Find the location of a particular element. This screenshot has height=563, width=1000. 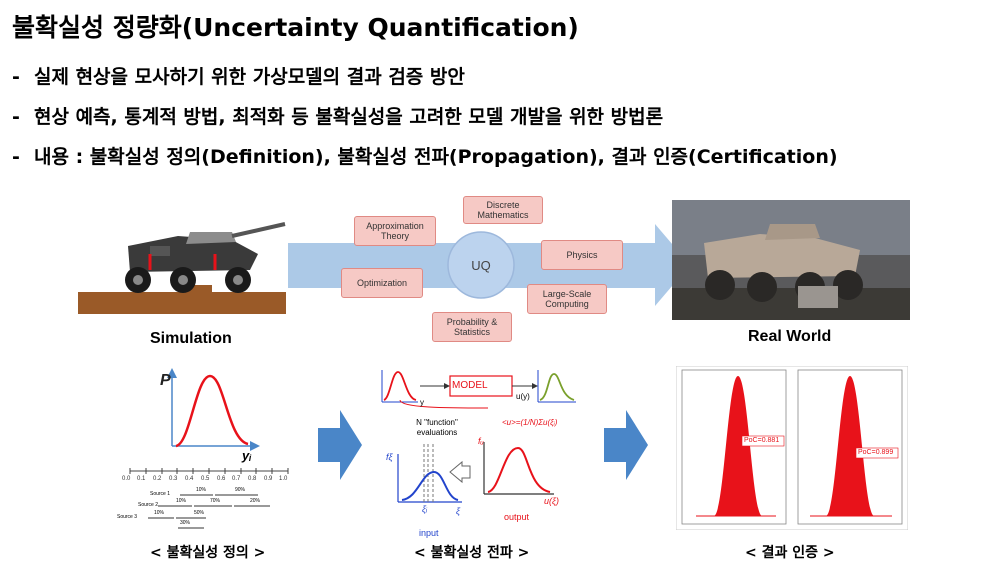

f-u-label: fᵤ is located at coordinates (481, 441).